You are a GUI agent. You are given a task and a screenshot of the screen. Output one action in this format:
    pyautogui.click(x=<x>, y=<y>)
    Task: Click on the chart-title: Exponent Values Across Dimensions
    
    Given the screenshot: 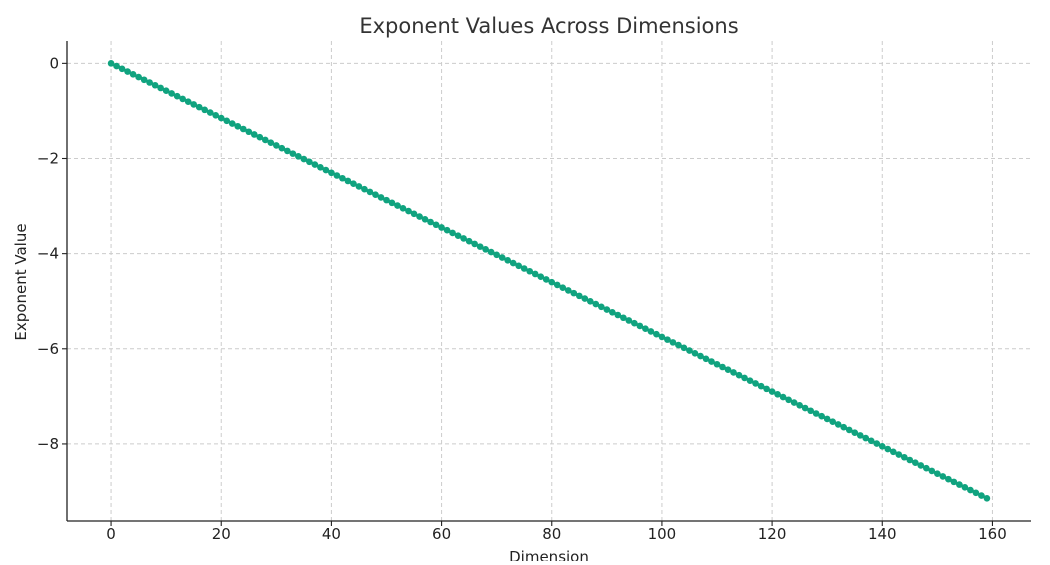 What is the action you would take?
    pyautogui.click(x=548, y=26)
    